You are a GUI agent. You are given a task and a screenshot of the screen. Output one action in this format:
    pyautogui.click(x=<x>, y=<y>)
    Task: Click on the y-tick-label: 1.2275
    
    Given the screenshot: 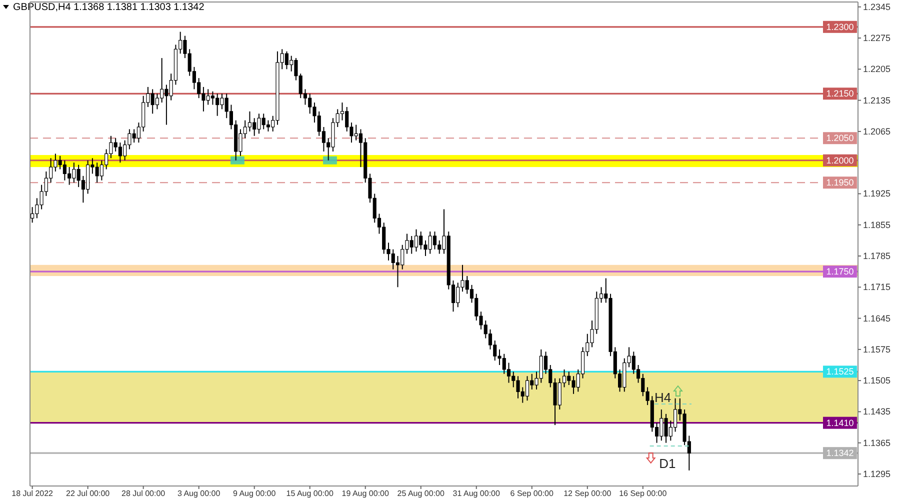 What is the action you would take?
    pyautogui.click(x=877, y=38)
    